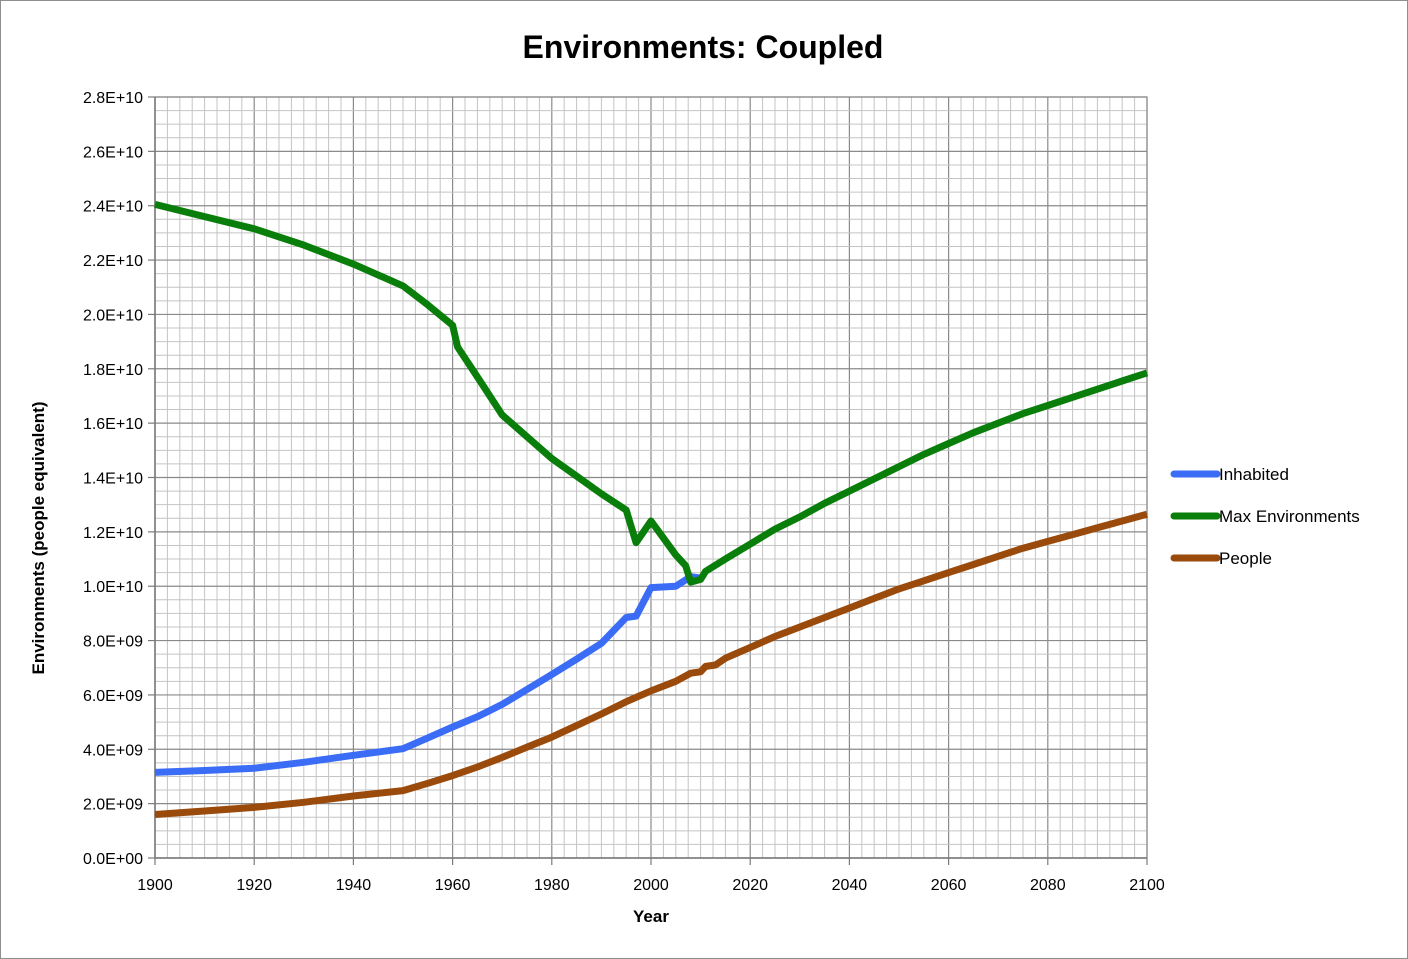  What do you see at coordinates (113, 315) in the screenshot?
I see `y-tick-label: 2.0E+10` at bounding box center [113, 315].